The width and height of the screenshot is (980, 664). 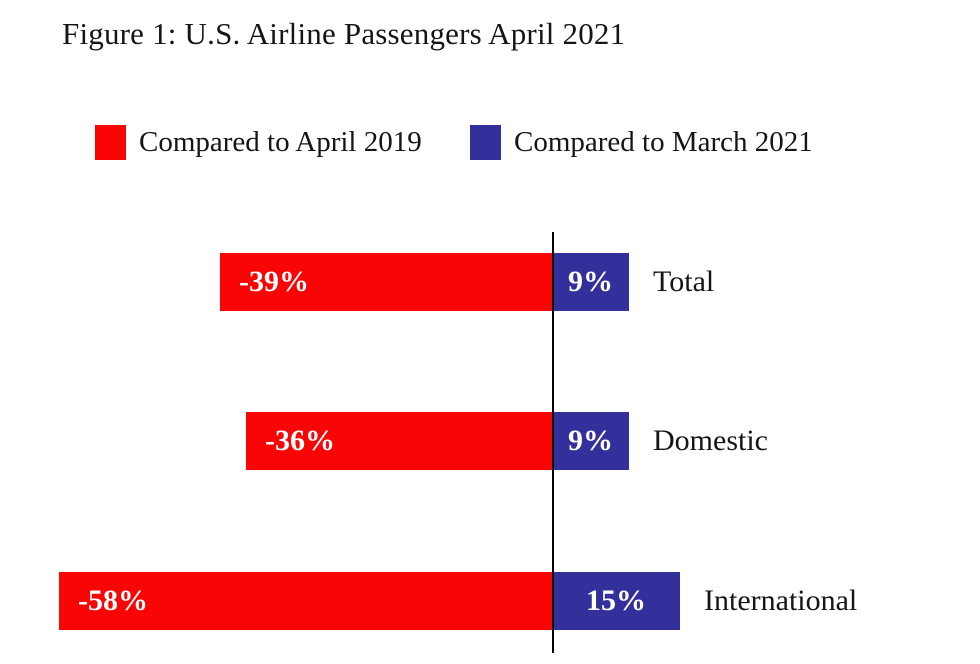 I want to click on bar-march2021-domestic: 9%, so click(x=590, y=441).